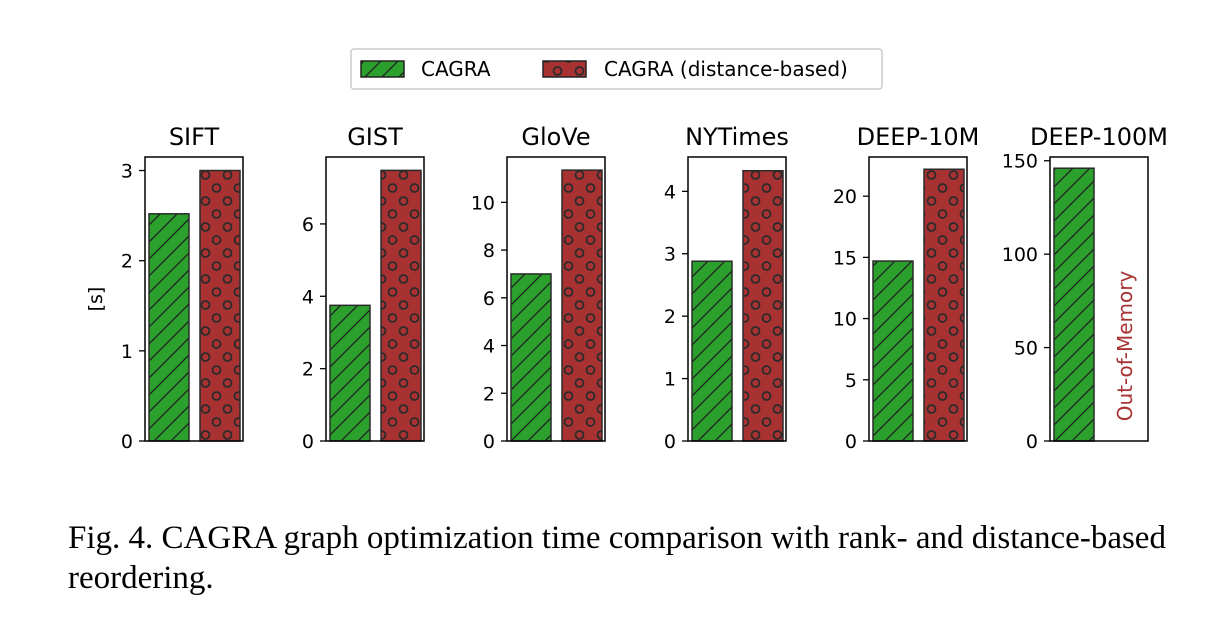 This screenshot has height=642, width=1218. What do you see at coordinates (194, 137) in the screenshot?
I see `panel-title-0: SIFT` at bounding box center [194, 137].